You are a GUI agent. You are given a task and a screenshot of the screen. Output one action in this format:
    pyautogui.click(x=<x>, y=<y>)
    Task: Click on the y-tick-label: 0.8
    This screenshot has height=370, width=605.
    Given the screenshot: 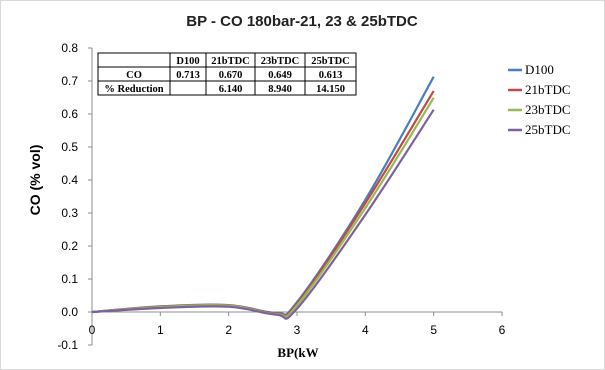 What is the action you would take?
    pyautogui.click(x=69, y=48)
    